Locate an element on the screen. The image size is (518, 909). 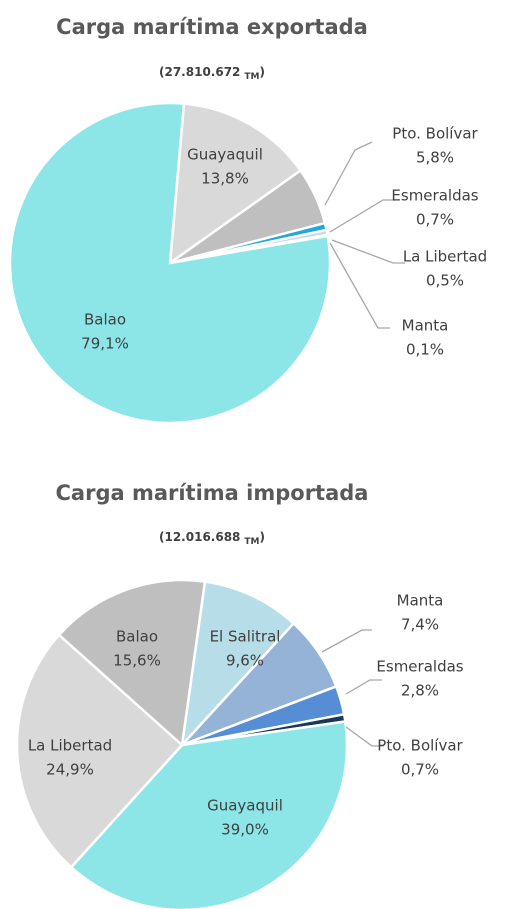
chart-subtitle: (27.810.672 TM) is located at coordinates (212, 73).